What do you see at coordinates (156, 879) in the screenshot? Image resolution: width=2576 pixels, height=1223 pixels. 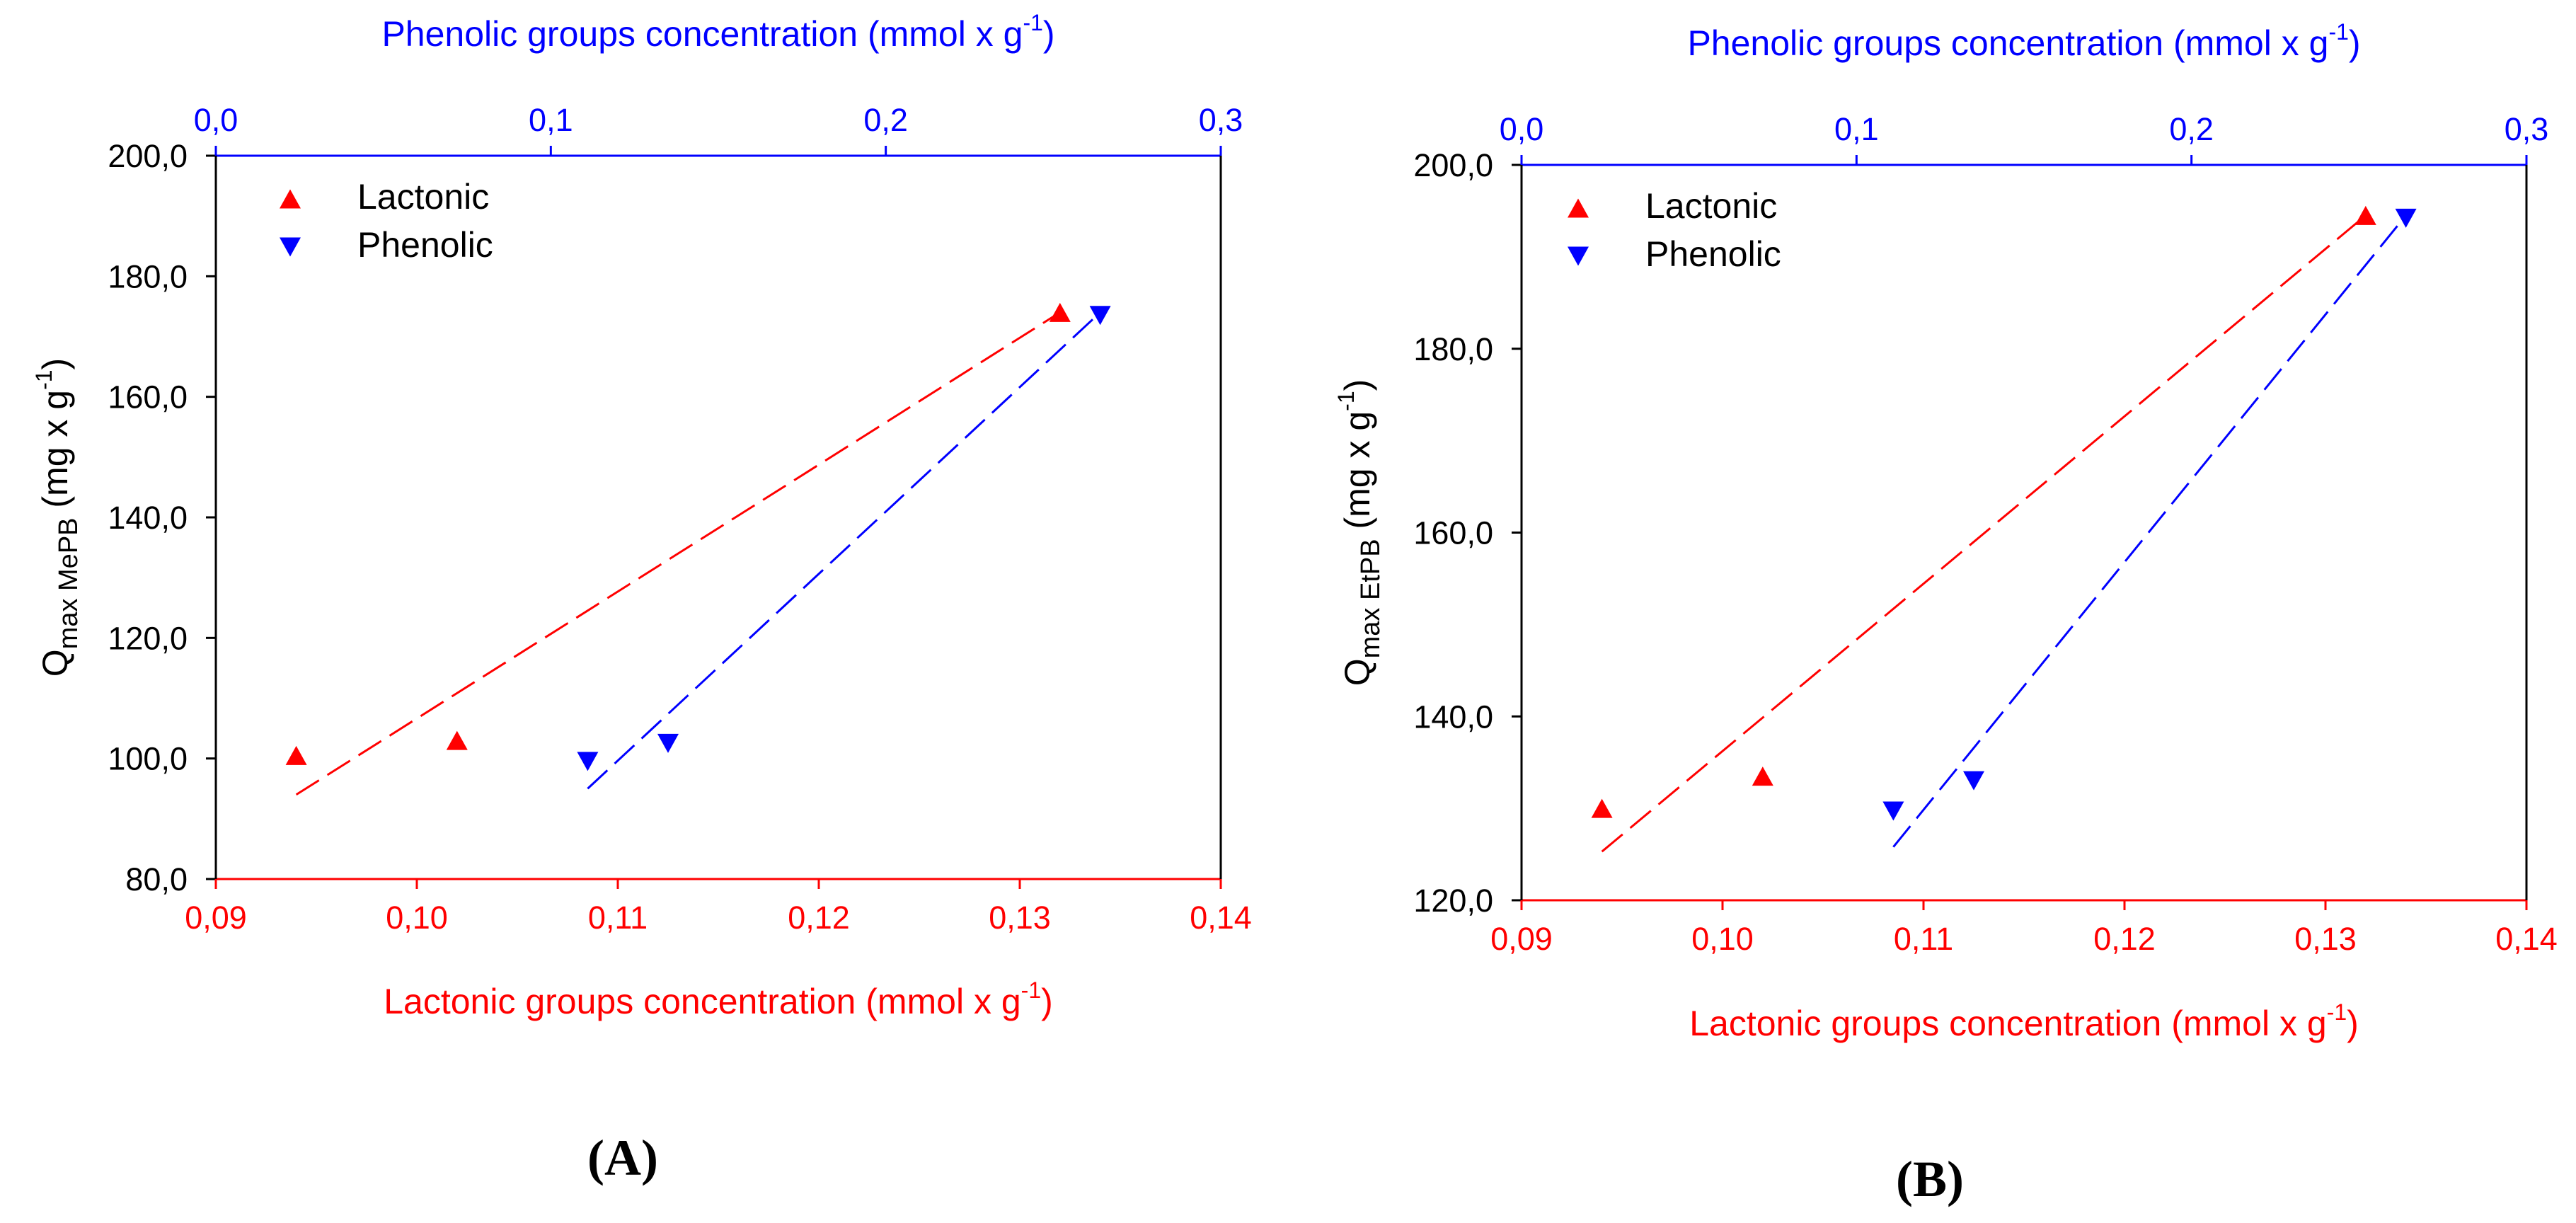 I see `y-tick-label: 80,0` at bounding box center [156, 879].